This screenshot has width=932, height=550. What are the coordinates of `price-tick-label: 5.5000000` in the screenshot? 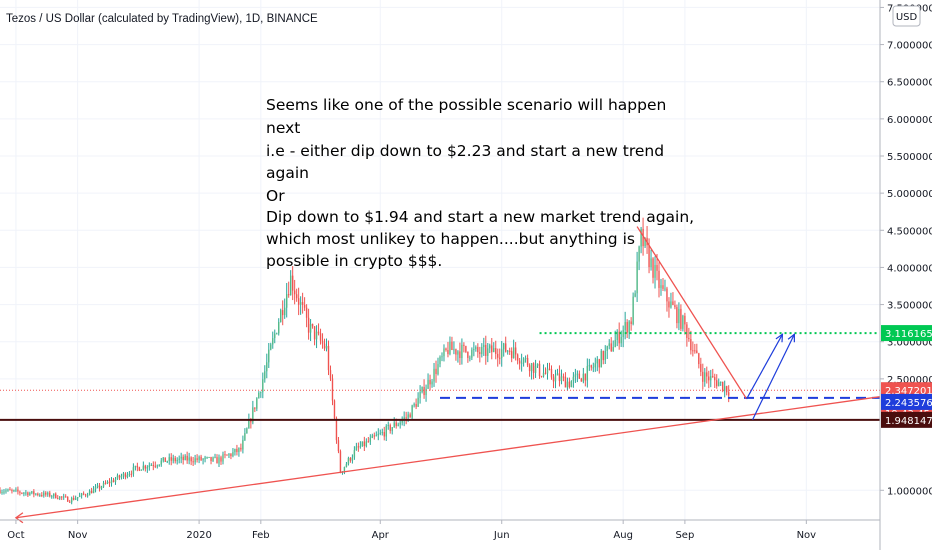 It's located at (909, 157).